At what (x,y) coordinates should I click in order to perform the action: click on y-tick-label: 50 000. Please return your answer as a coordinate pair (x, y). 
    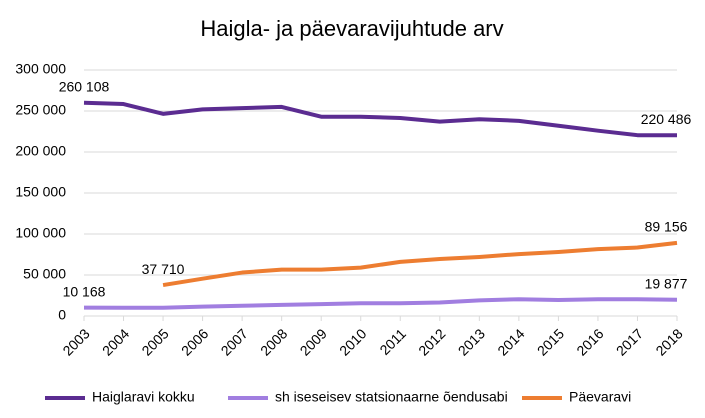
    Looking at the image, I should click on (44, 274).